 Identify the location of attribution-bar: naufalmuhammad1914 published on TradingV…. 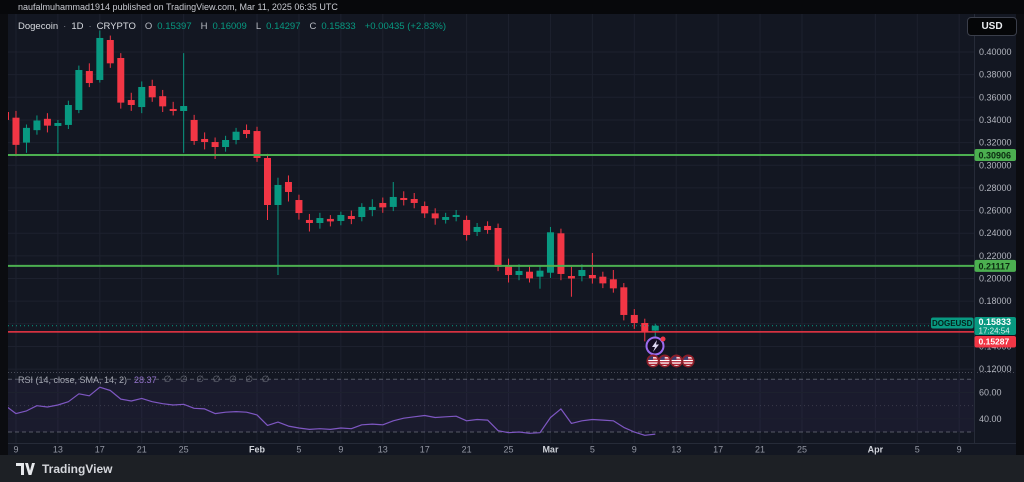
(512, 7).